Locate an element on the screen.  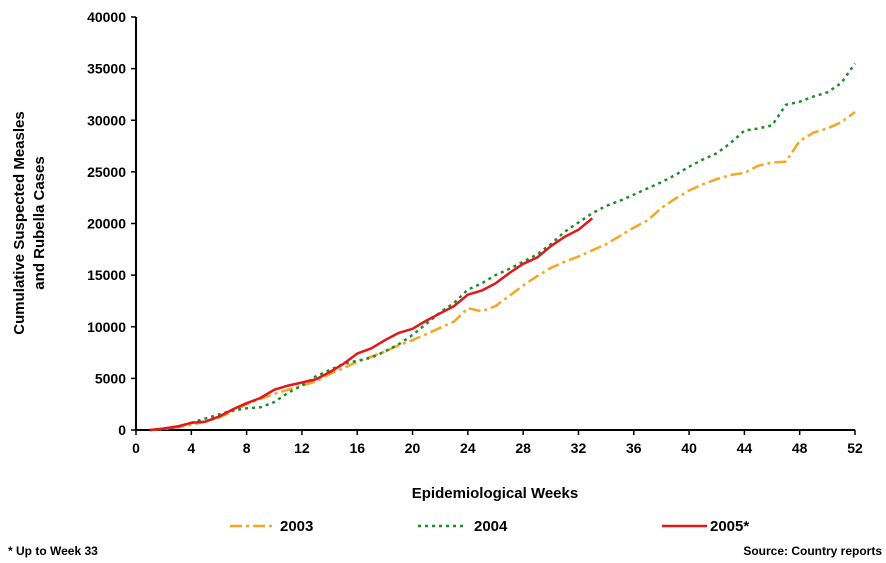
x-tick-label: 32 is located at coordinates (579, 448).